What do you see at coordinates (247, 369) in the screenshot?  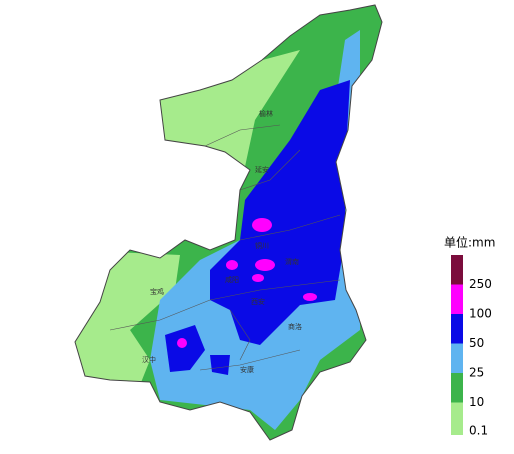 I see `city-label: 安康` at bounding box center [247, 369].